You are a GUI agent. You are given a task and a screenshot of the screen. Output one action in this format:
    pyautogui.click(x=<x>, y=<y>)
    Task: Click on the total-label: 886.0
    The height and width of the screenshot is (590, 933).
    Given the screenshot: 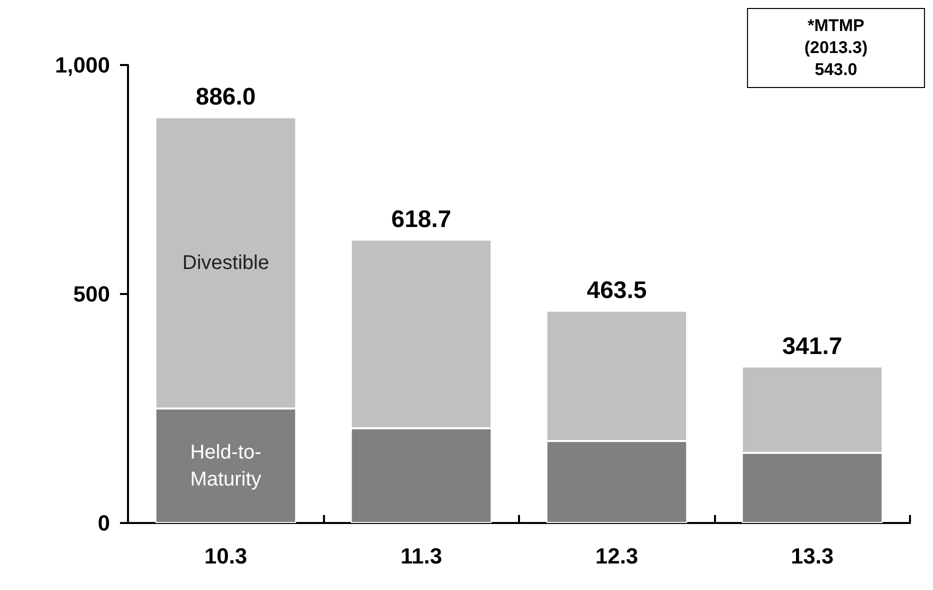 What is the action you would take?
    pyautogui.click(x=226, y=97)
    